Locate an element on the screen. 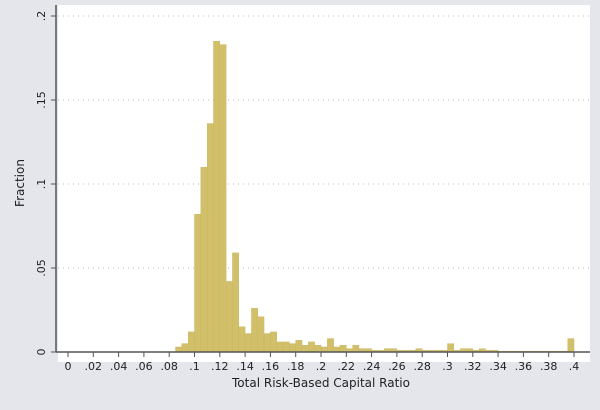 The image size is (600, 410). x-tick-label: .22 is located at coordinates (347, 366).